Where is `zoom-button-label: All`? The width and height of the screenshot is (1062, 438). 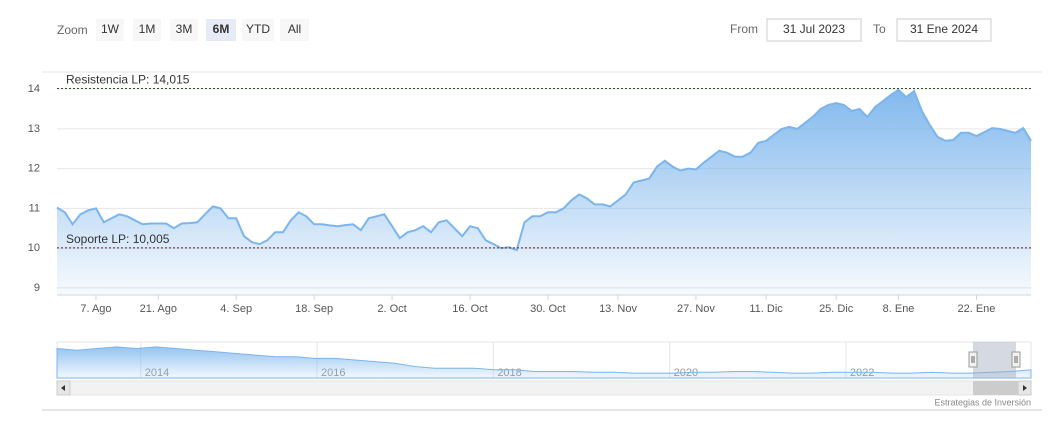
zoom-button-label: All is located at coordinates (294, 29).